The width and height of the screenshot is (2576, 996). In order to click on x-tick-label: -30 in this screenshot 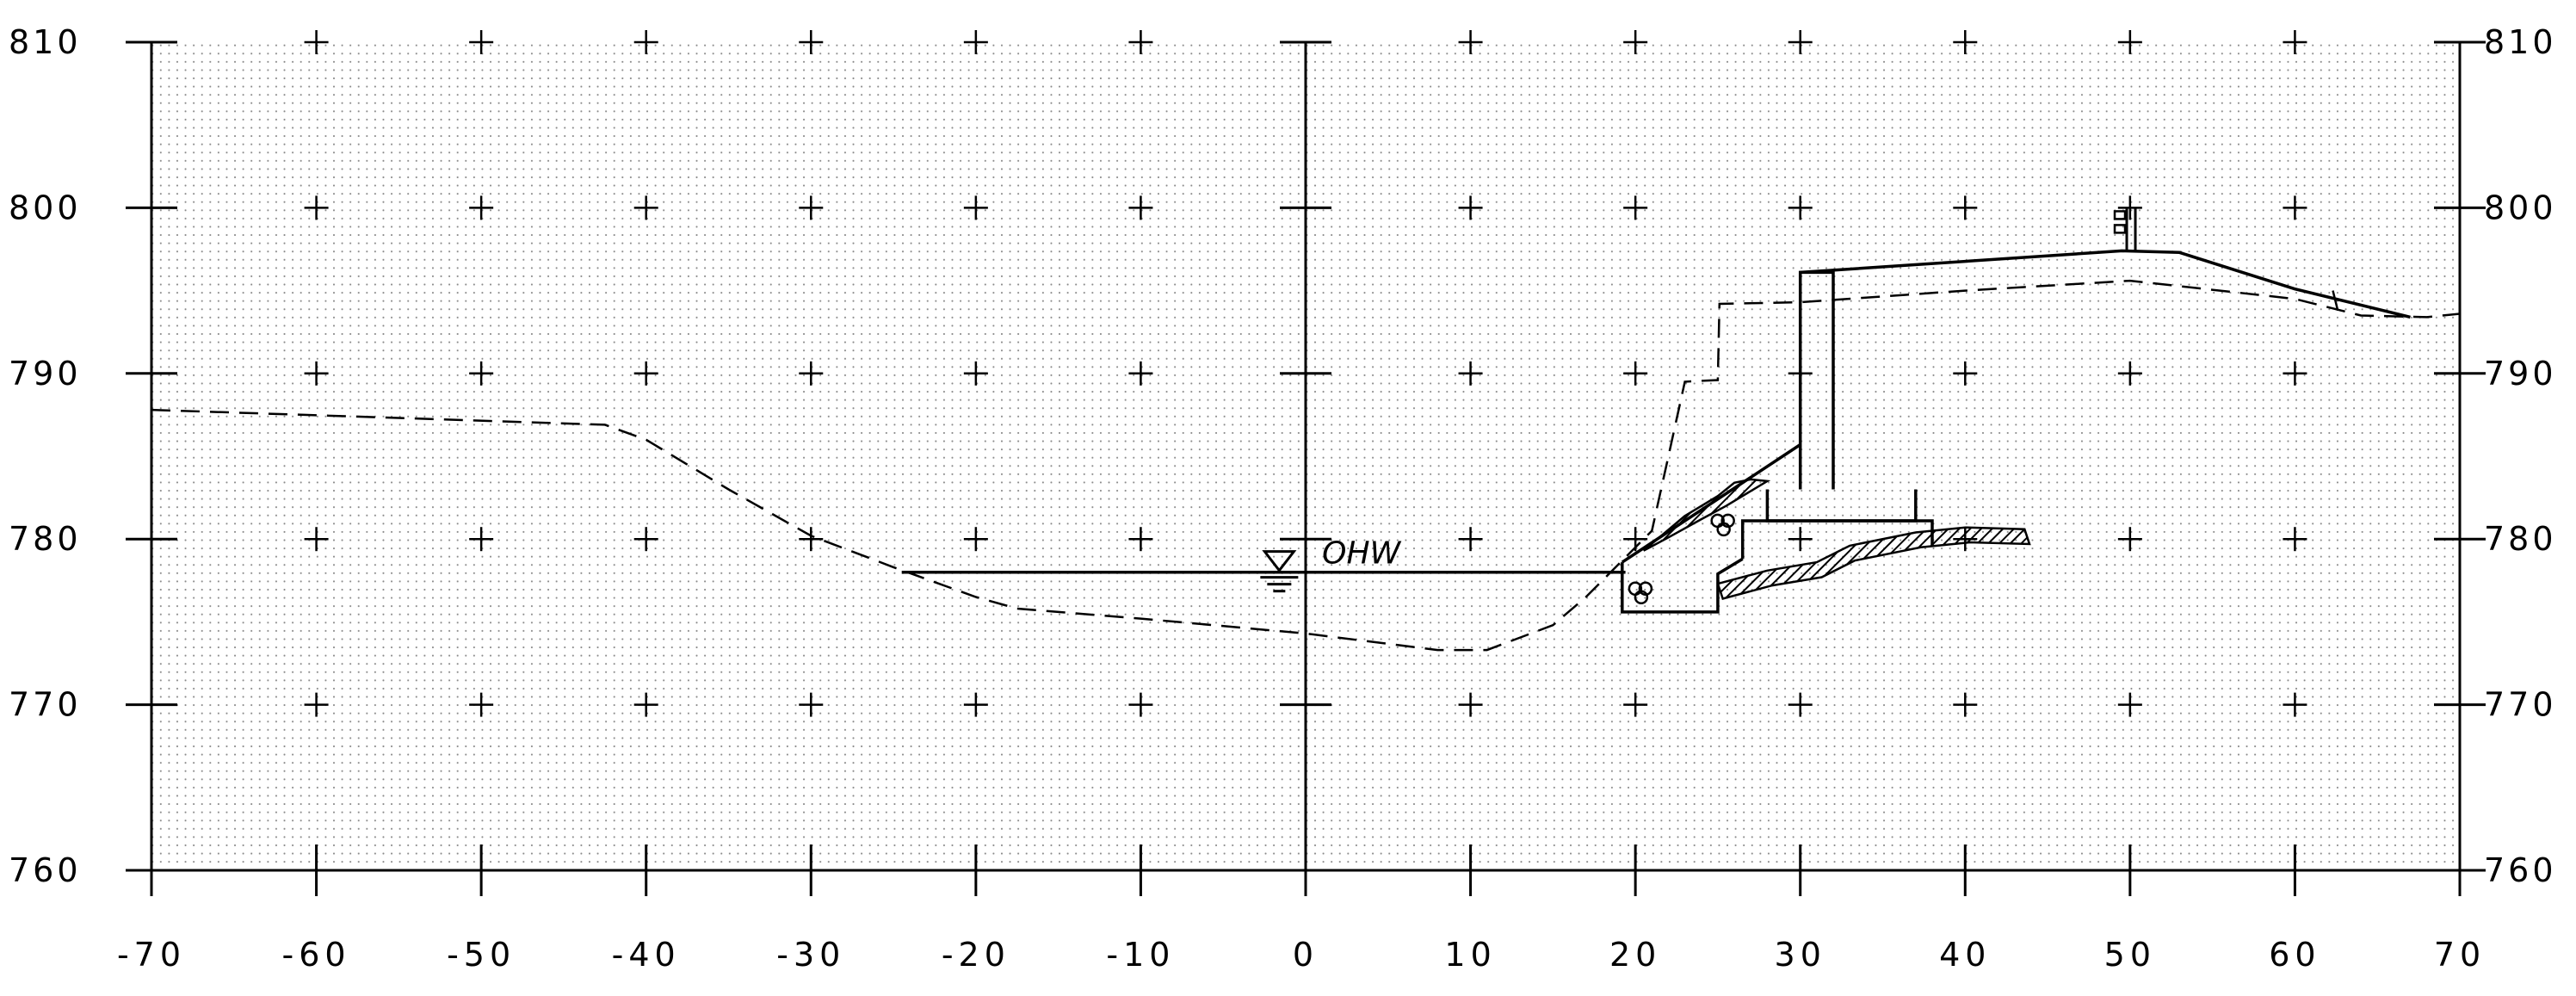, I will do `click(810, 955)`.